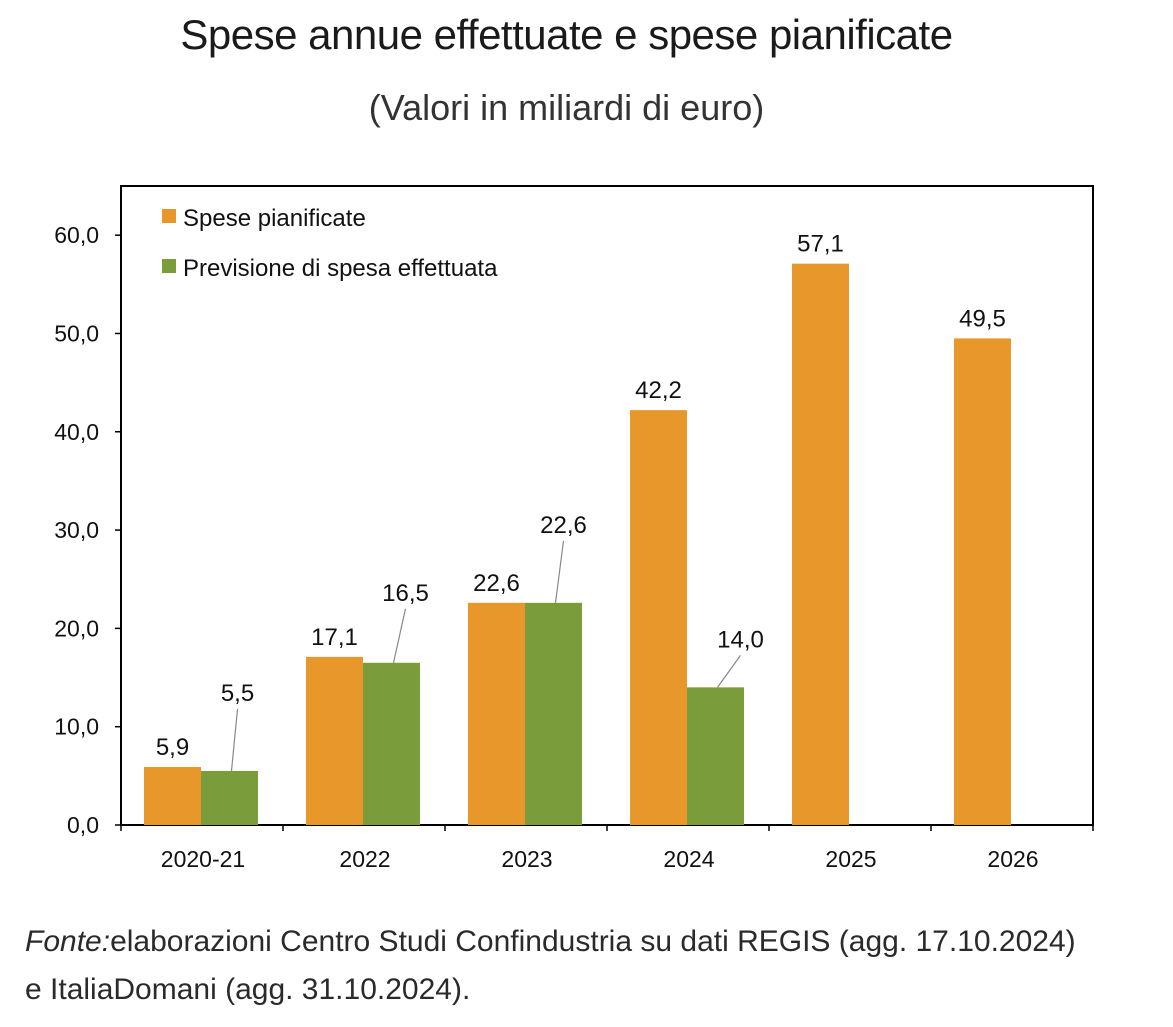 This screenshot has height=1027, width=1173. What do you see at coordinates (169, 216) in the screenshot?
I see `legend-item-spese-pianificate-swatch` at bounding box center [169, 216].